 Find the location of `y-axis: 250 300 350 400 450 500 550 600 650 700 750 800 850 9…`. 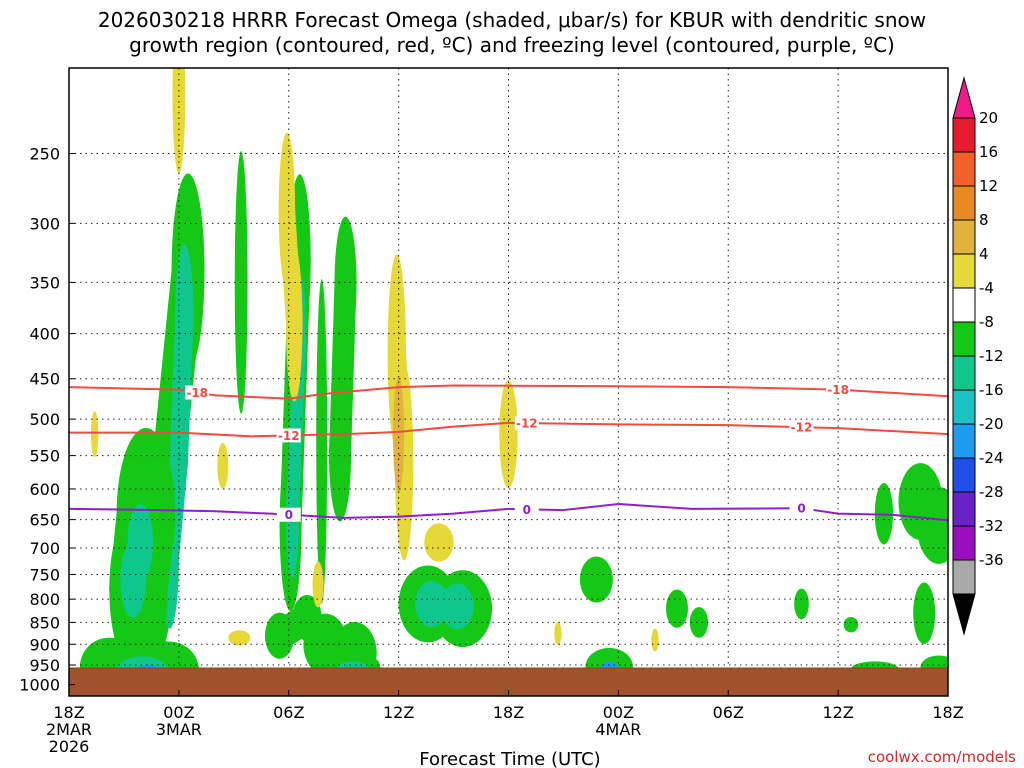

y-axis: 250 300 350 400 450 500 550 600 650 700 750 800 850 9… is located at coordinates (47, 419).